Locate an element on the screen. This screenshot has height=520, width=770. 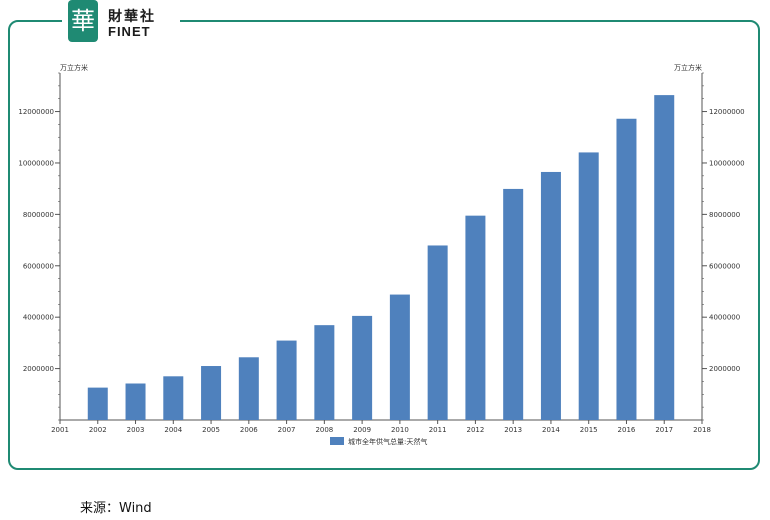
y-tick-label-left: 6000000 is located at coordinates (38, 266).